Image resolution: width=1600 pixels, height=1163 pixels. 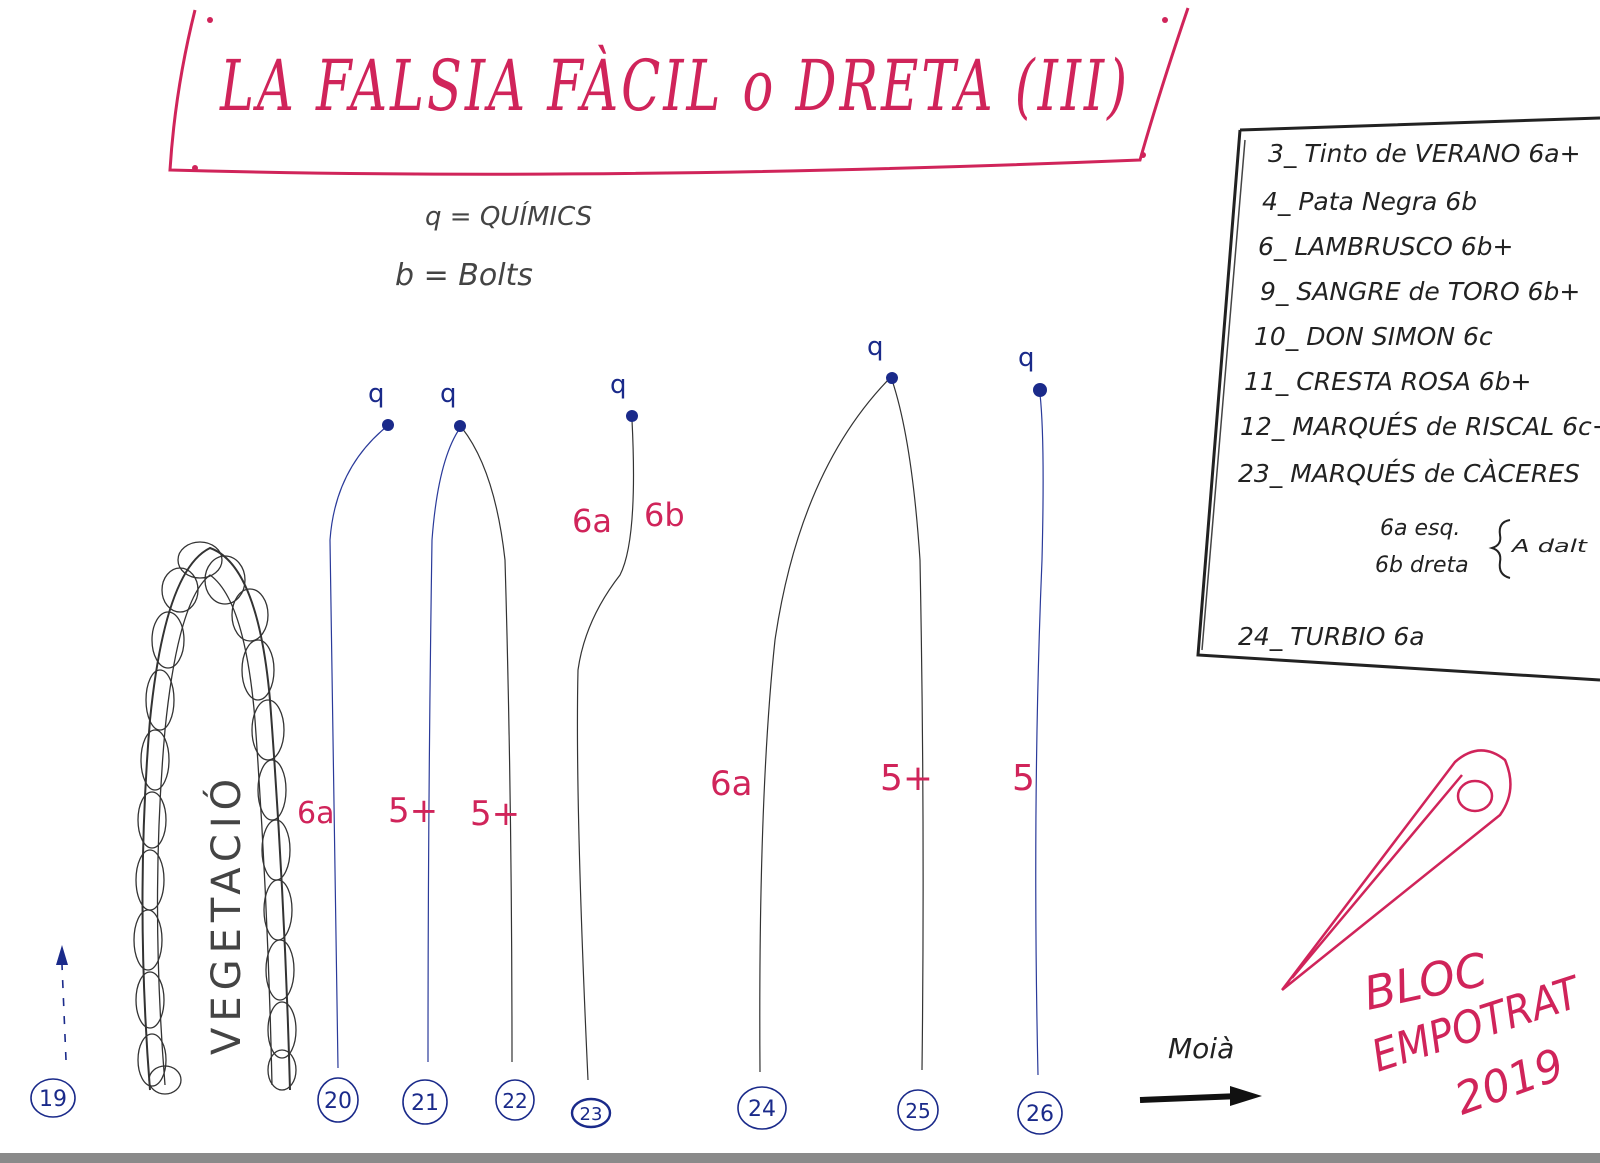 What do you see at coordinates (226, 914) in the screenshot?
I see `vegetation-label: VEGETACIÓ` at bounding box center [226, 914].